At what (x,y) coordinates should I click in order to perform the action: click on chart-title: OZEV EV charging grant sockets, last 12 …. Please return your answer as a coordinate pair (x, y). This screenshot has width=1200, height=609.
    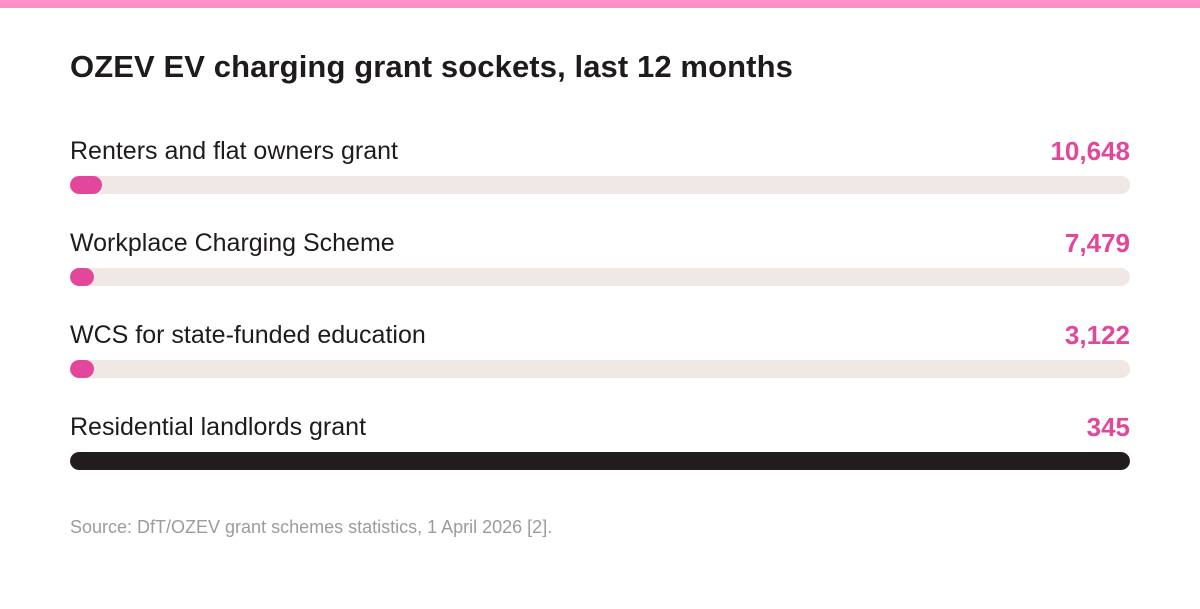
    Looking at the image, I should click on (431, 66).